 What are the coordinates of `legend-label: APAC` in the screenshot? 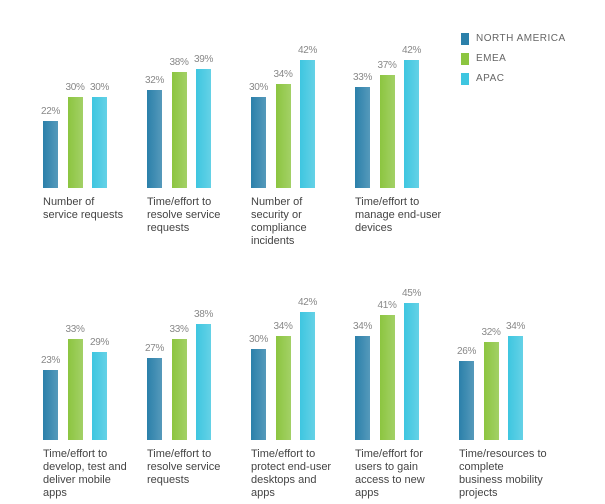 It's located at (490, 78).